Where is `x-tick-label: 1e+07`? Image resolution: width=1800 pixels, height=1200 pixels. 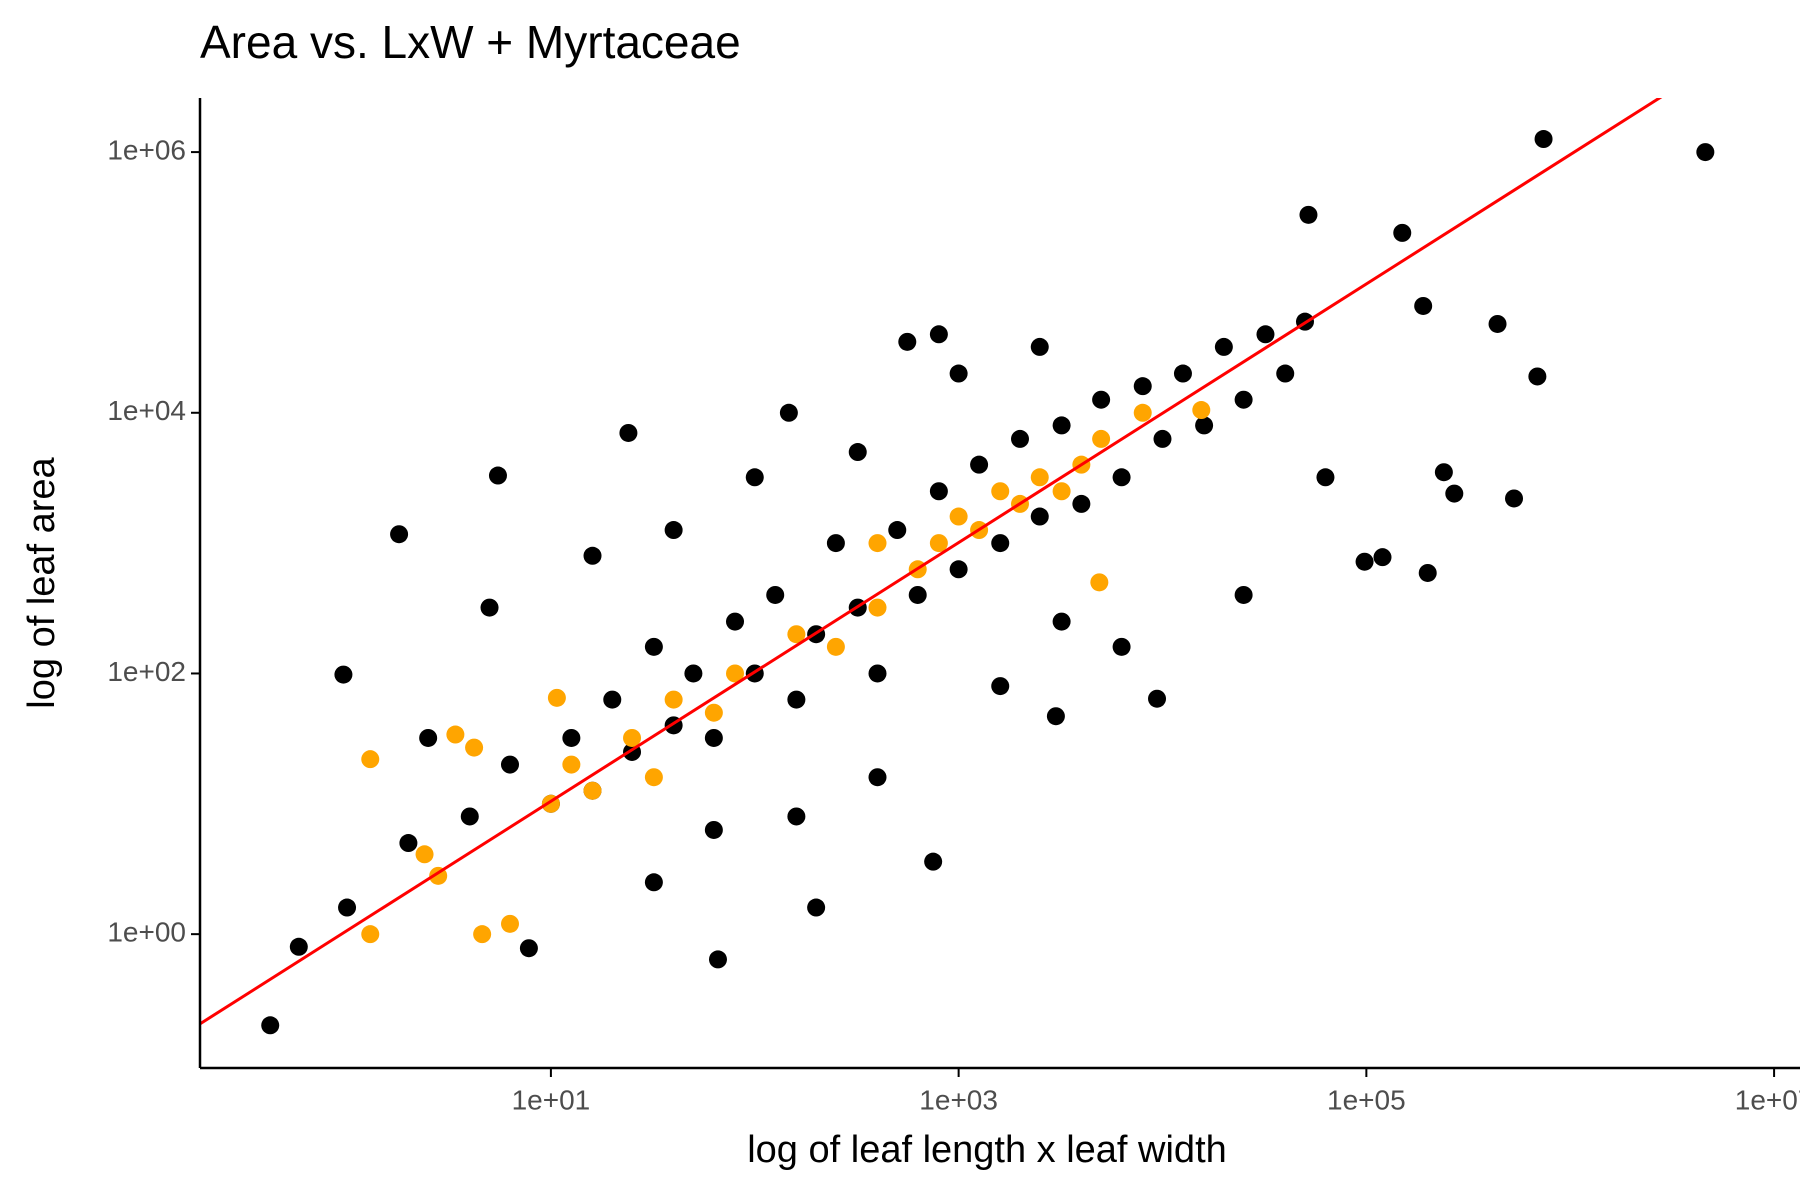 x-tick-label: 1e+07 is located at coordinates (1767, 1099).